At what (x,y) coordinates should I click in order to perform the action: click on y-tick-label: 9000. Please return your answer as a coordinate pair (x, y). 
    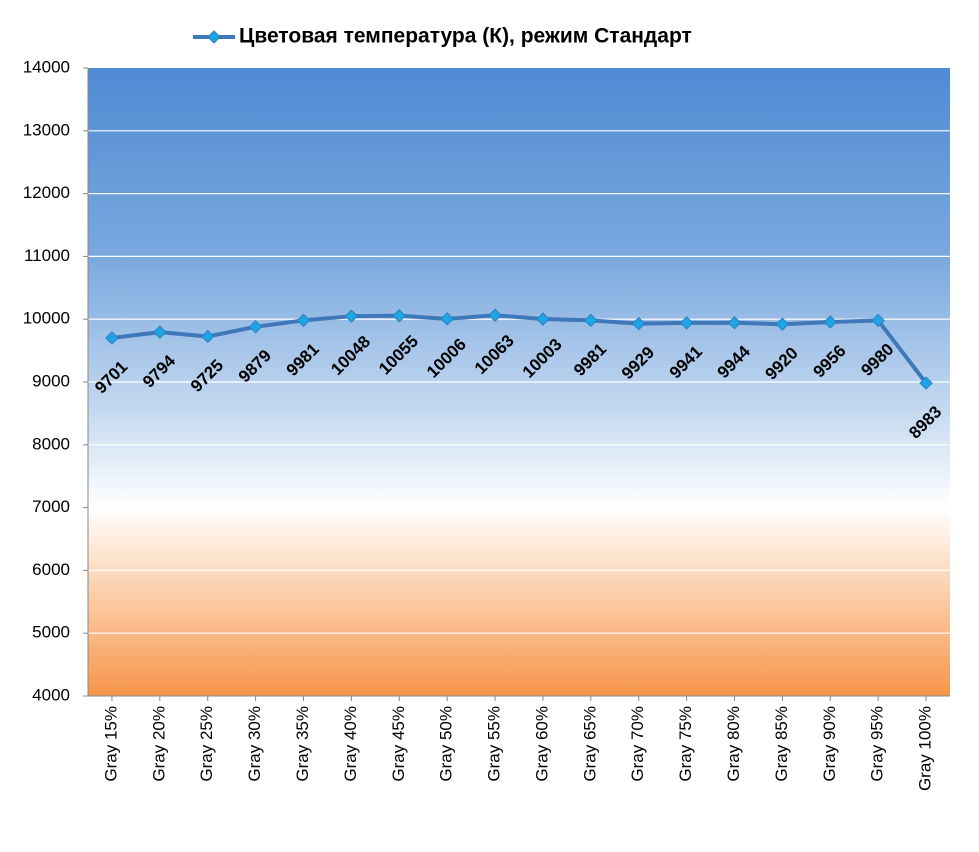
    Looking at the image, I should click on (51, 380).